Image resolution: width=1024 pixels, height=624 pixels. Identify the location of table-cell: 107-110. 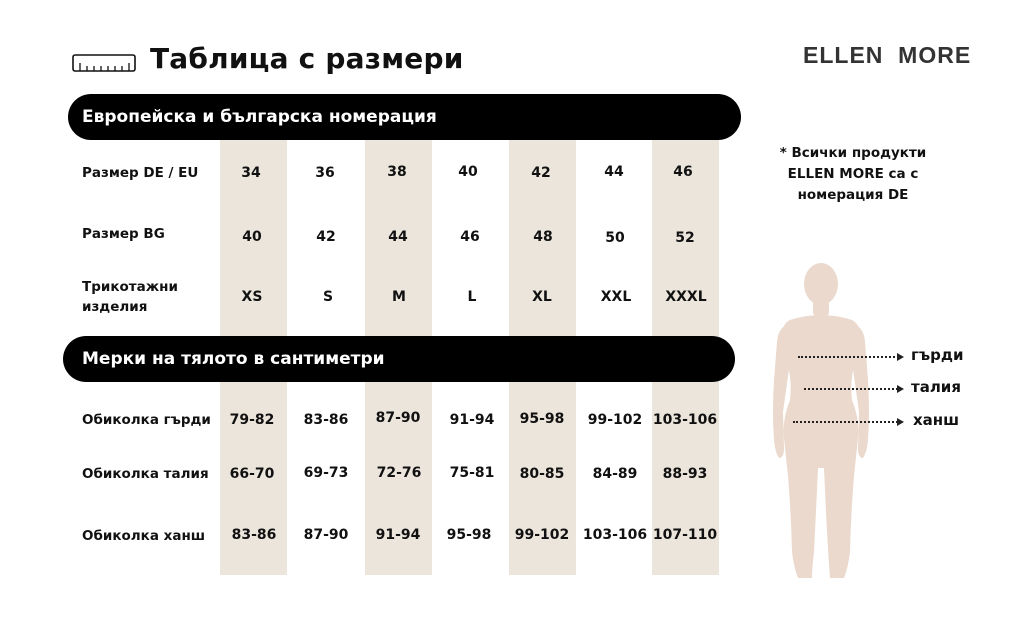
(685, 535).